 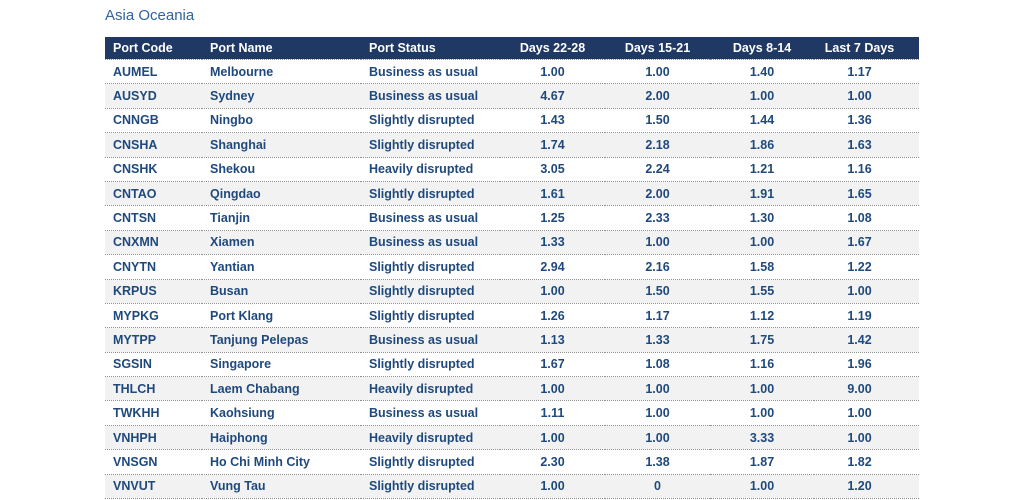 What do you see at coordinates (153, 72) in the screenshot?
I see `port-code-cell: AUMEL` at bounding box center [153, 72].